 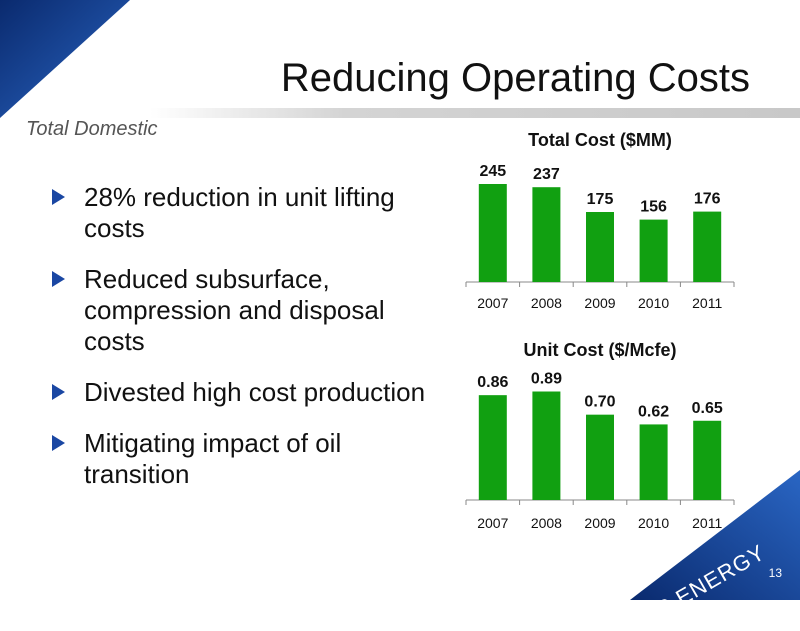 I want to click on unit-cost-tick-label: 2011, so click(x=707, y=523).